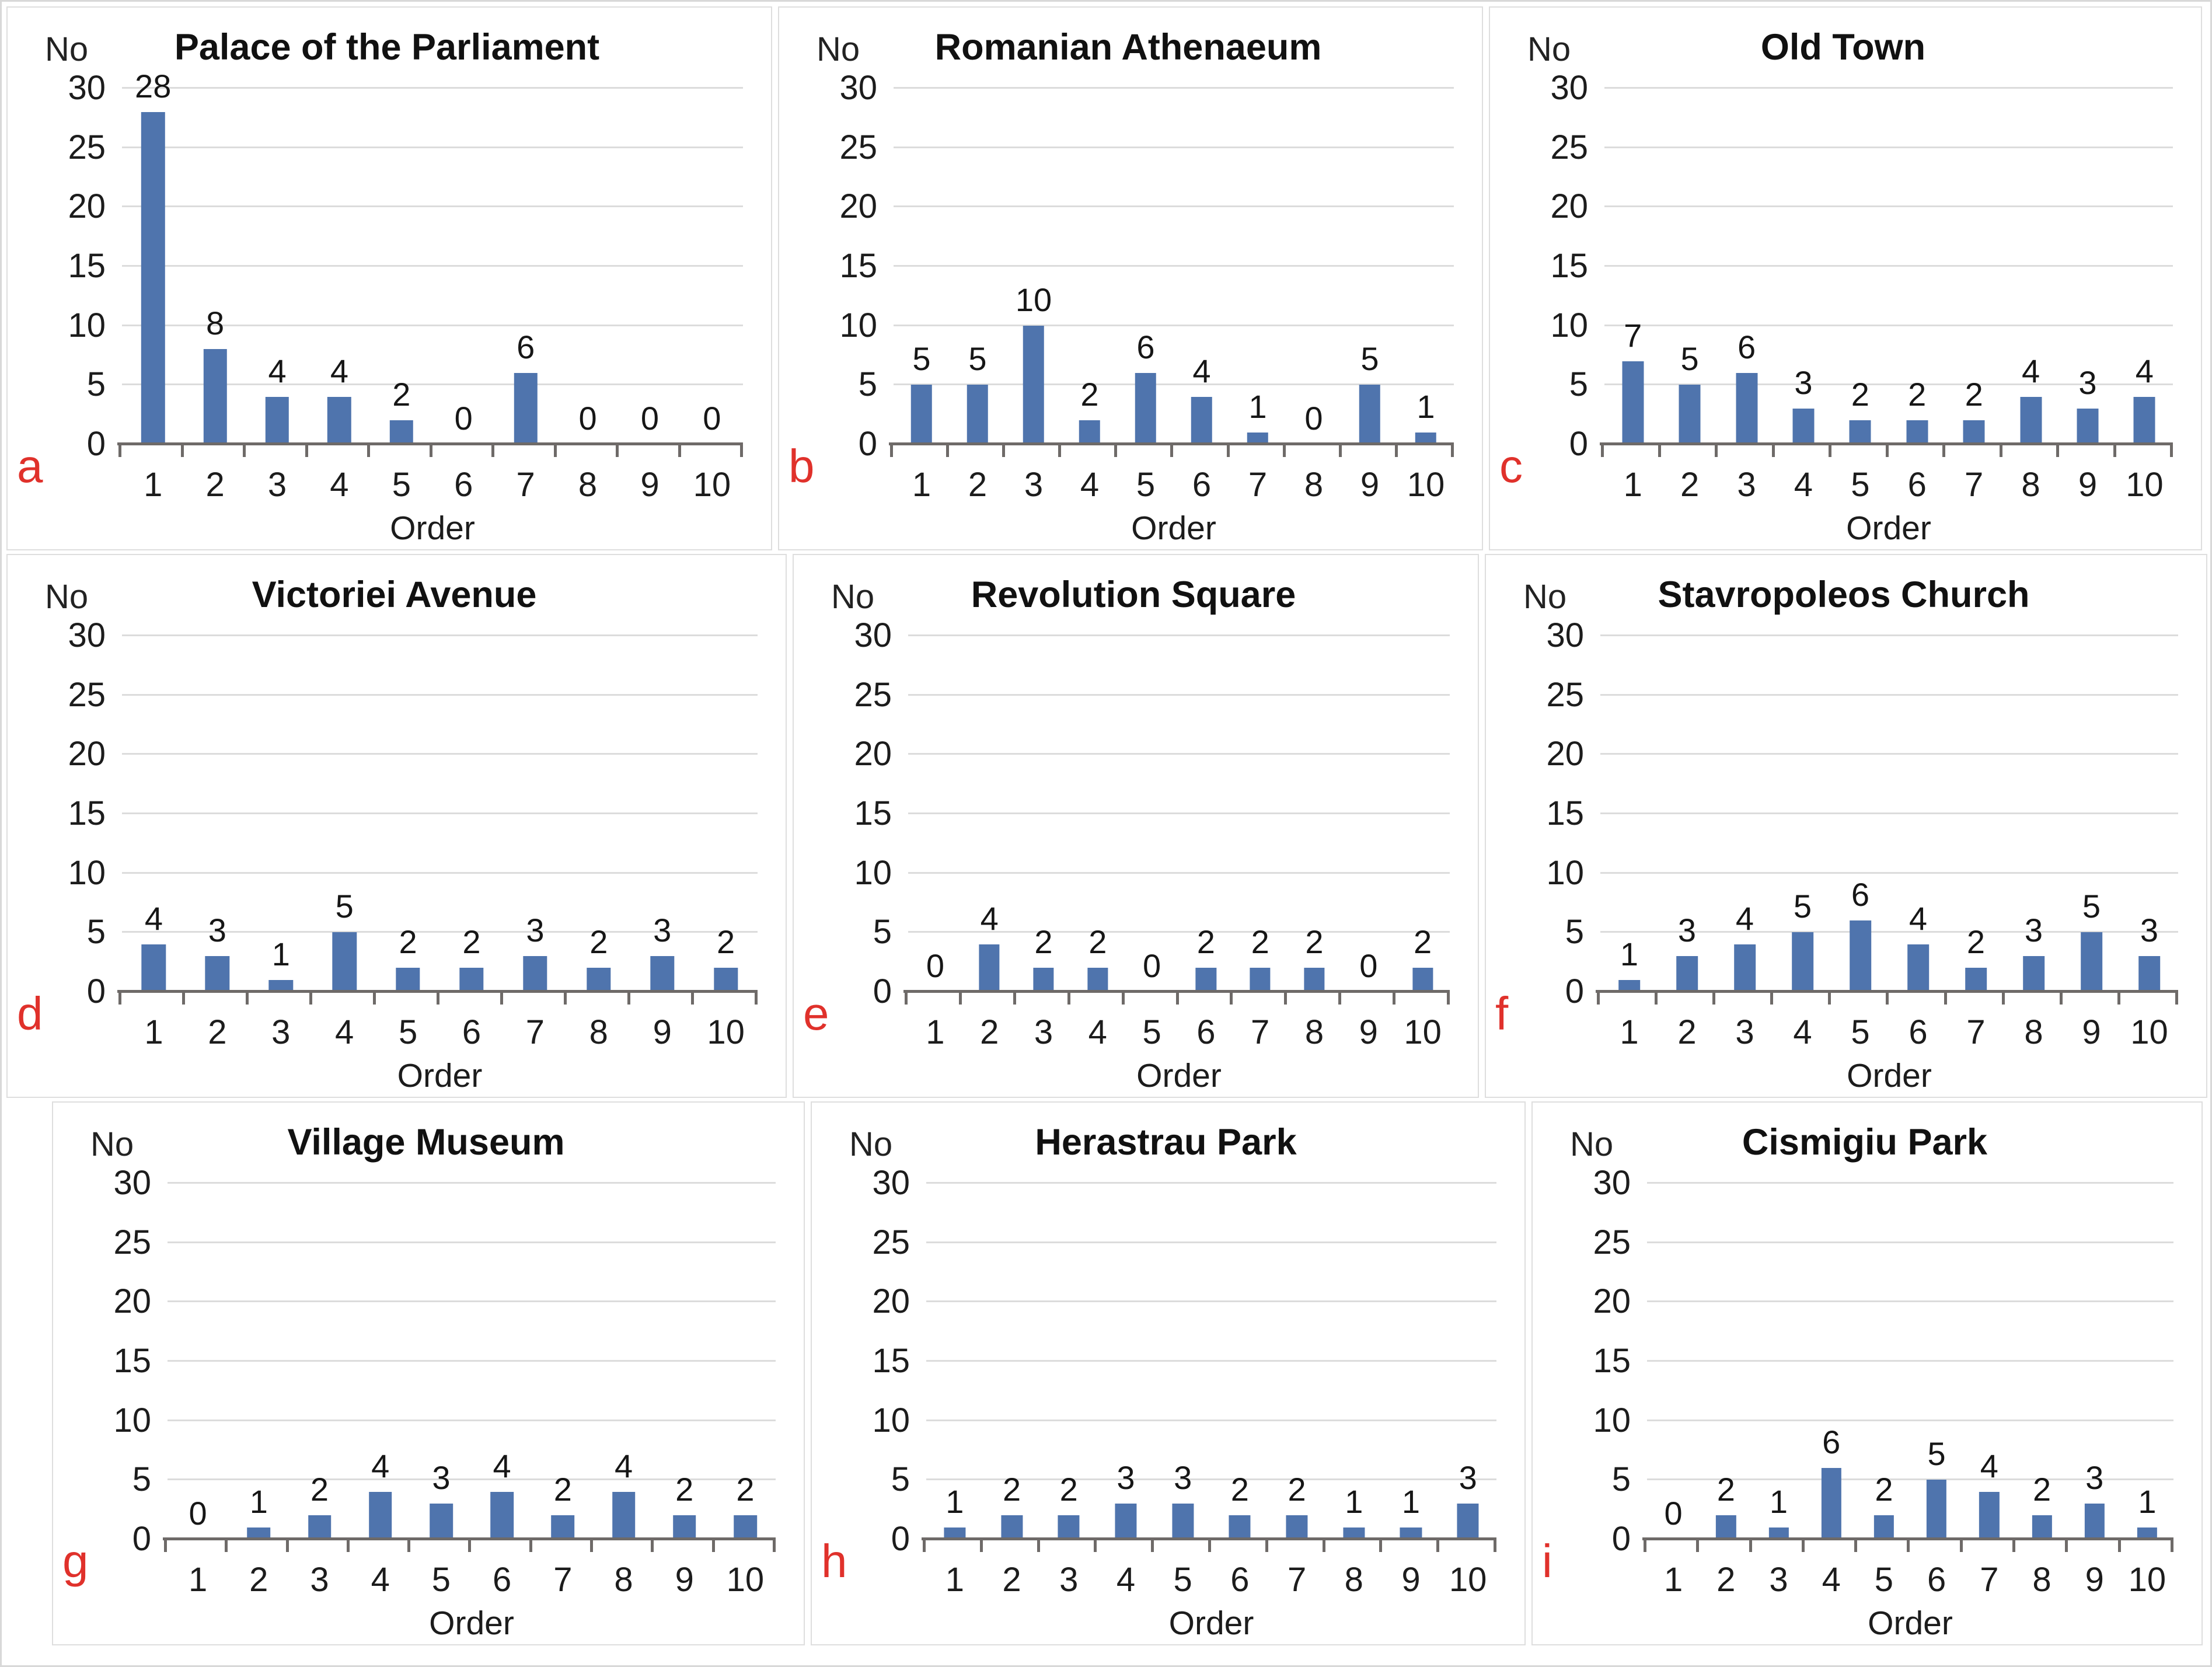 The width and height of the screenshot is (2212, 1667). What do you see at coordinates (1547, 1561) in the screenshot?
I see `panel-letter: i` at bounding box center [1547, 1561].